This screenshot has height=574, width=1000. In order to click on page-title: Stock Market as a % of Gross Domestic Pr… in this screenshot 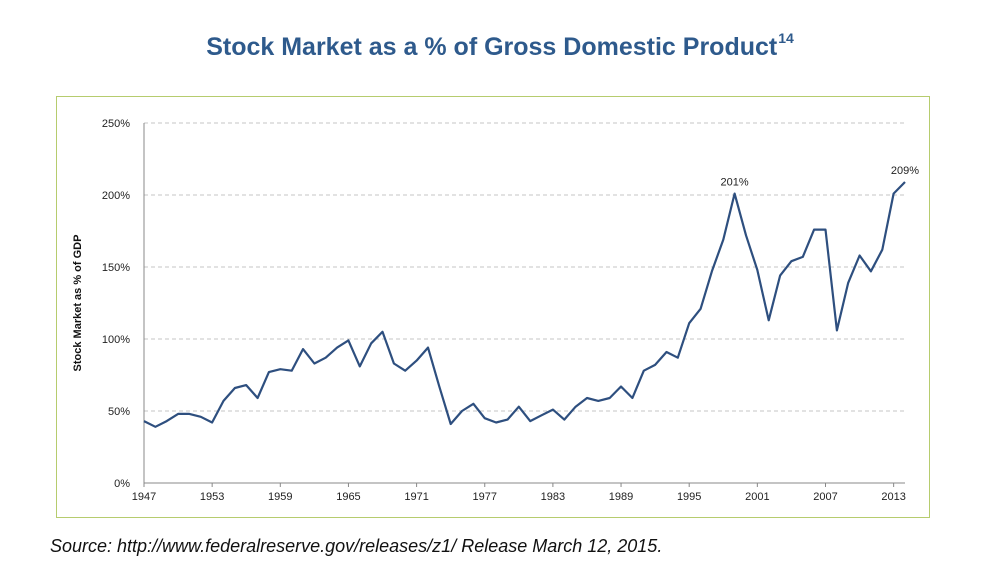, I will do `click(500, 46)`.